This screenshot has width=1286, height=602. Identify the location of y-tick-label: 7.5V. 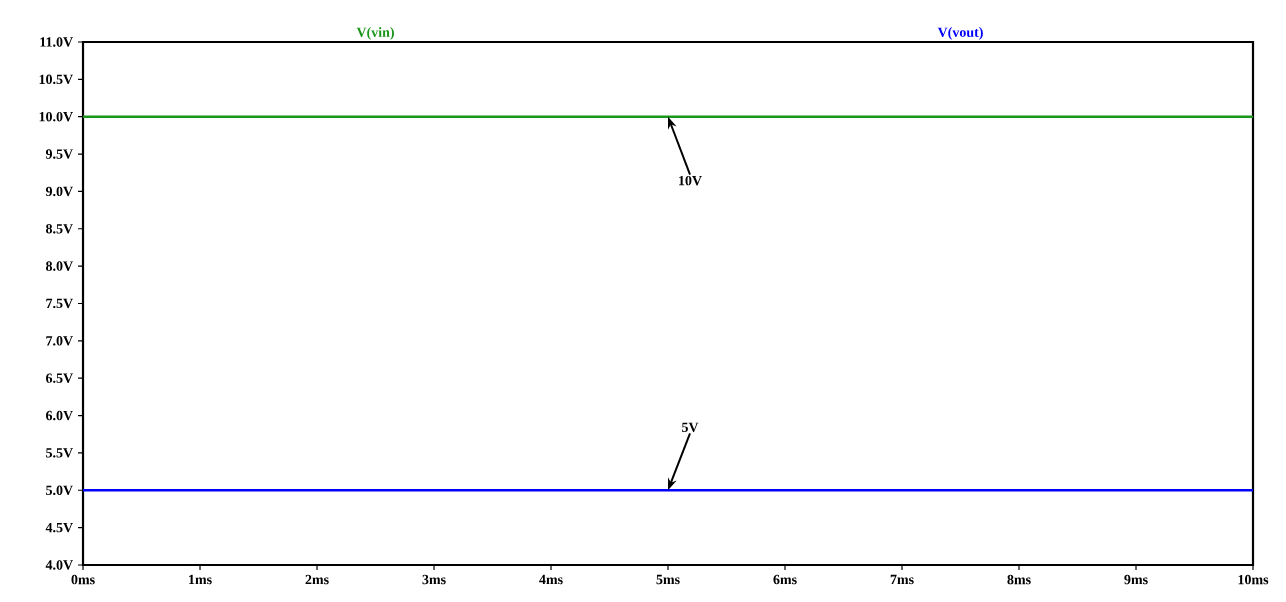
(59, 303).